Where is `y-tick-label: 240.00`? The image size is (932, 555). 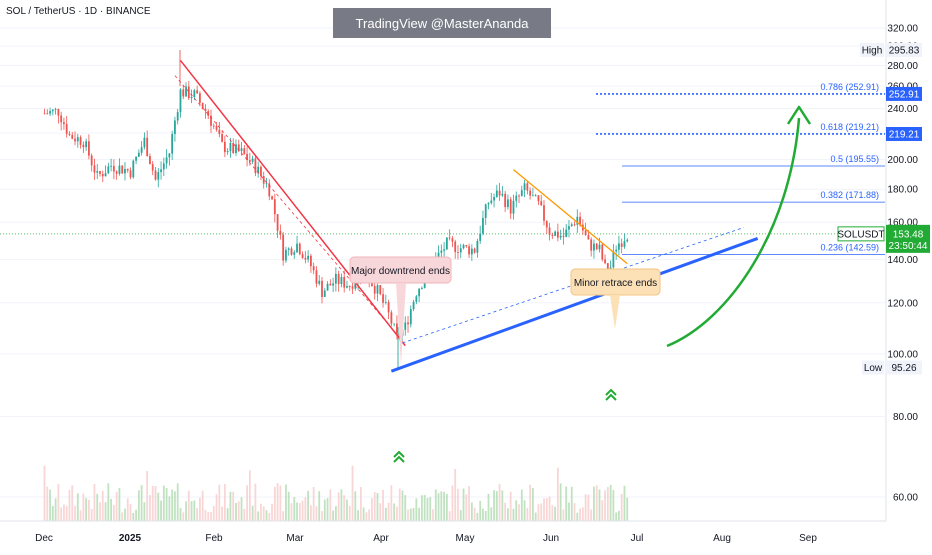 y-tick-label: 240.00 is located at coordinates (902, 109).